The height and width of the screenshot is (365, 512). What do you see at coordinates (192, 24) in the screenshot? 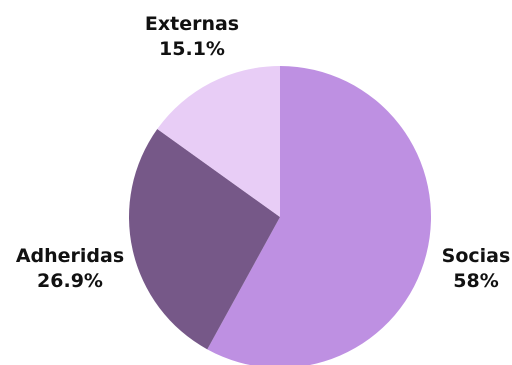
I see `slice-label-externas: Externas` at bounding box center [192, 24].